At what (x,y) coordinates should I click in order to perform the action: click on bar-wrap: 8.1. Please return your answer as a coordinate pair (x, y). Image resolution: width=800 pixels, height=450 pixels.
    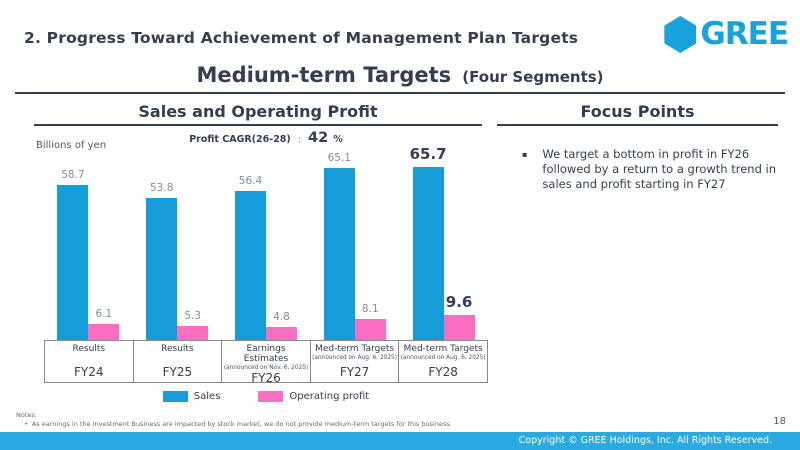
    Looking at the image, I should click on (370, 245).